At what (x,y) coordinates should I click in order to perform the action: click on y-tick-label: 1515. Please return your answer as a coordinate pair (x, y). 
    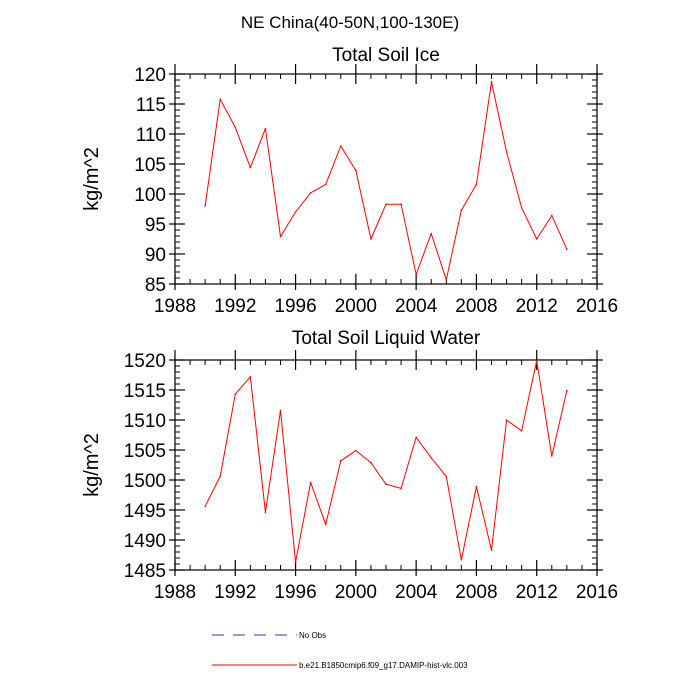
    Looking at the image, I should click on (145, 391).